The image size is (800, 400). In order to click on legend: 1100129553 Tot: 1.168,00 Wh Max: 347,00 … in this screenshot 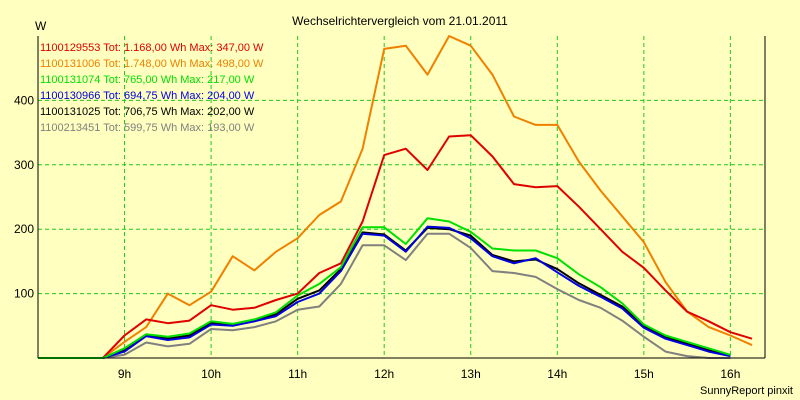, I will do `click(152, 88)`.